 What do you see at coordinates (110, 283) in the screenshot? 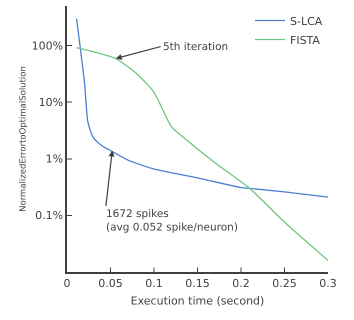
I see `x-tick-label: 0.05` at bounding box center [110, 283].